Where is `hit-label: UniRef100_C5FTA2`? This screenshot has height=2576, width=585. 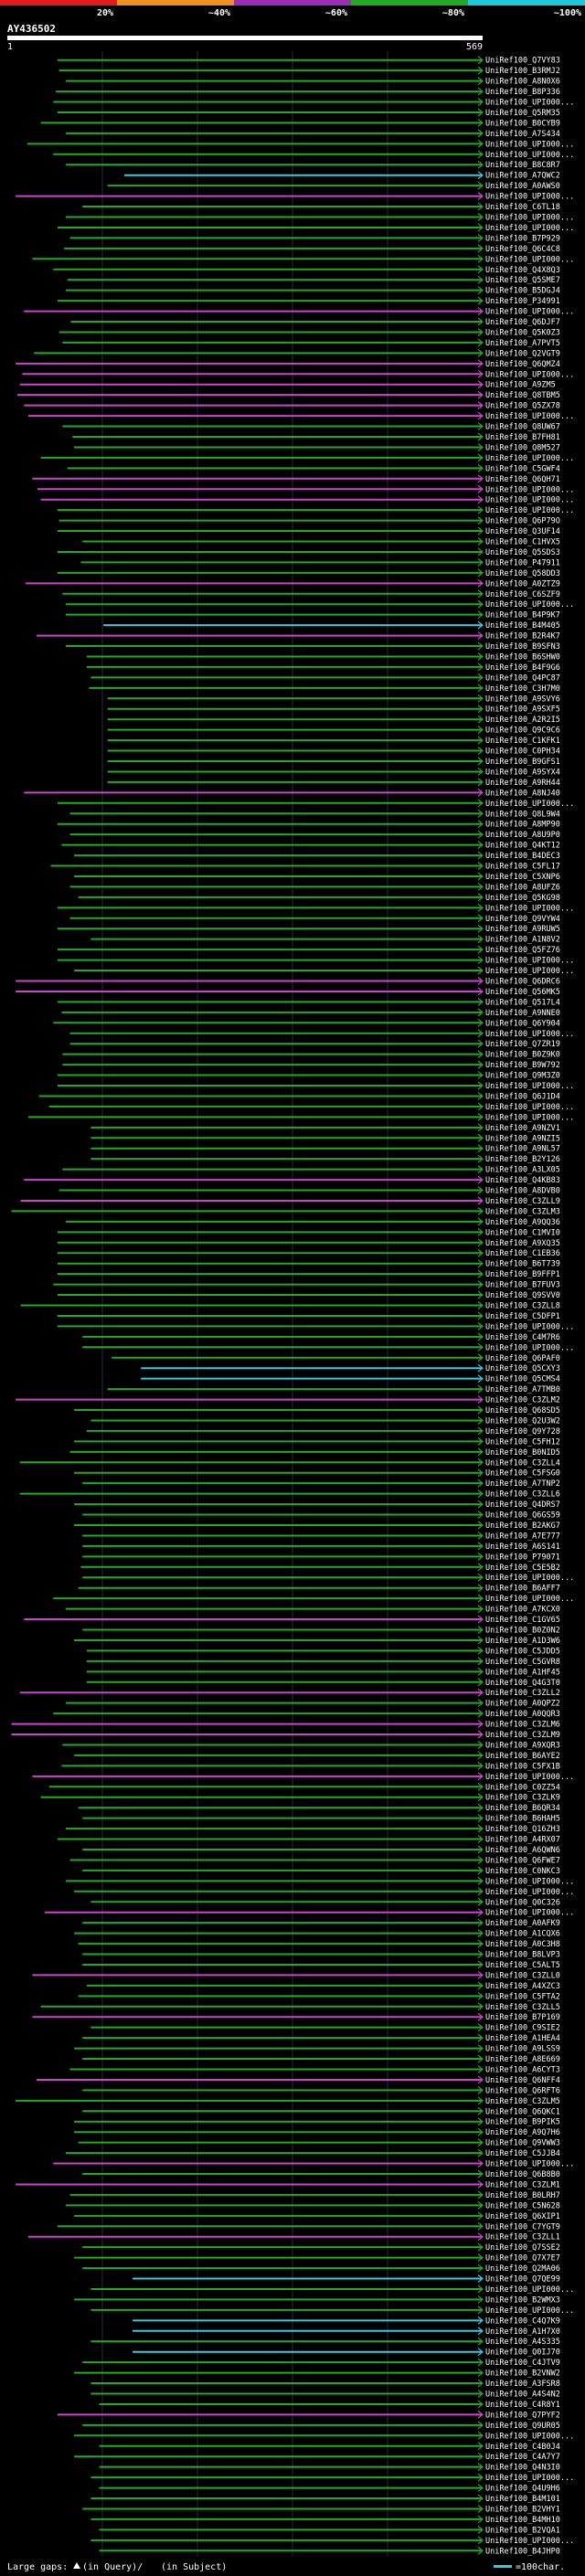 hit-label: UniRef100_C5FTA2 is located at coordinates (522, 1996).